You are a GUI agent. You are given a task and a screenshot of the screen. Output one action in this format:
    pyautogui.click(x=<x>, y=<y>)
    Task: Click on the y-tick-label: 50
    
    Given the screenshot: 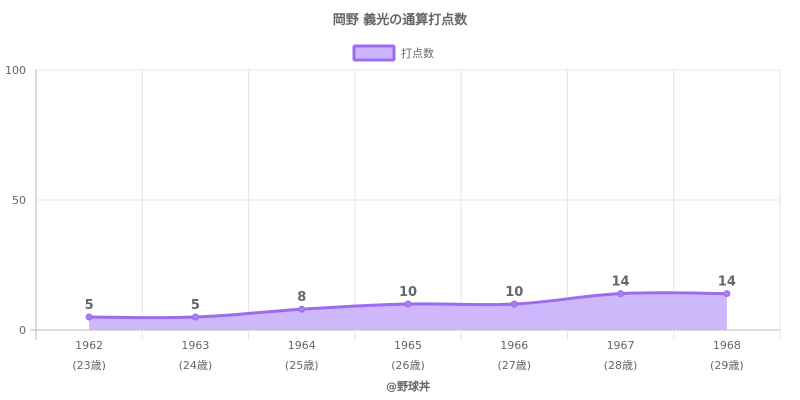 What is the action you would take?
    pyautogui.click(x=19, y=200)
    